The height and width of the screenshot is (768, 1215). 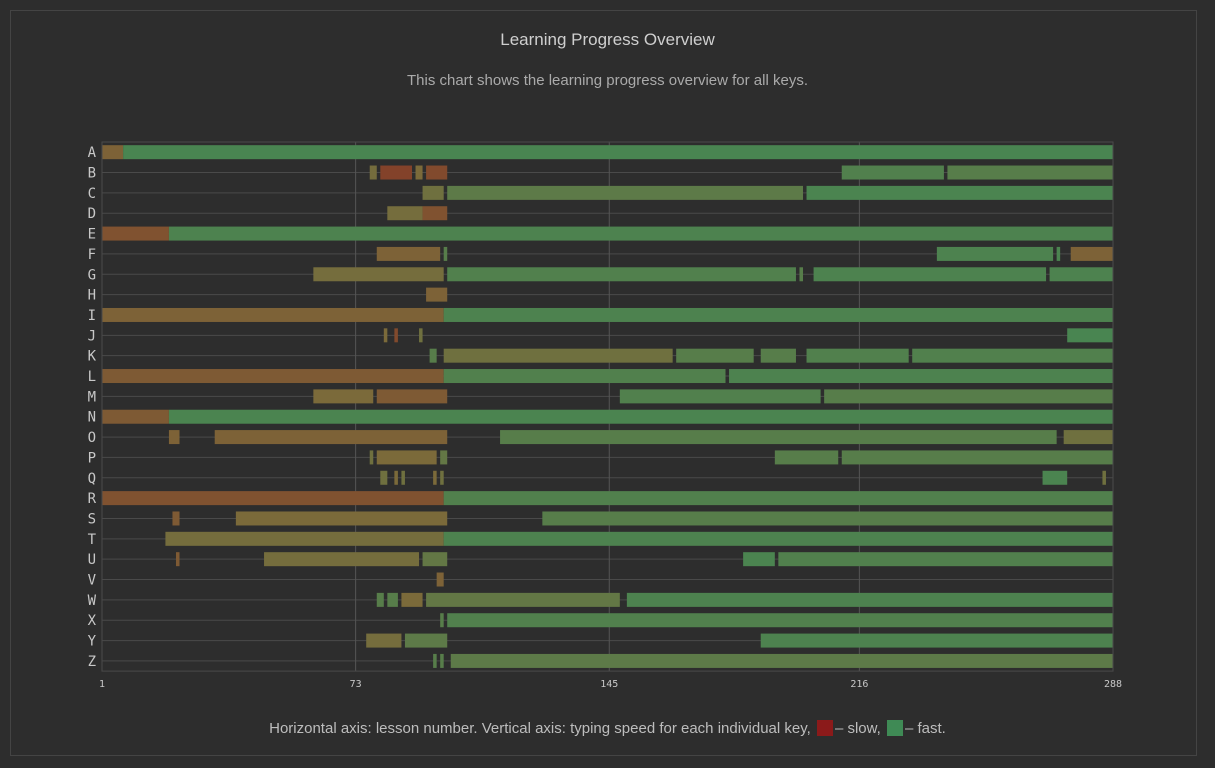 What do you see at coordinates (92, 153) in the screenshot?
I see `key-label: A` at bounding box center [92, 153].